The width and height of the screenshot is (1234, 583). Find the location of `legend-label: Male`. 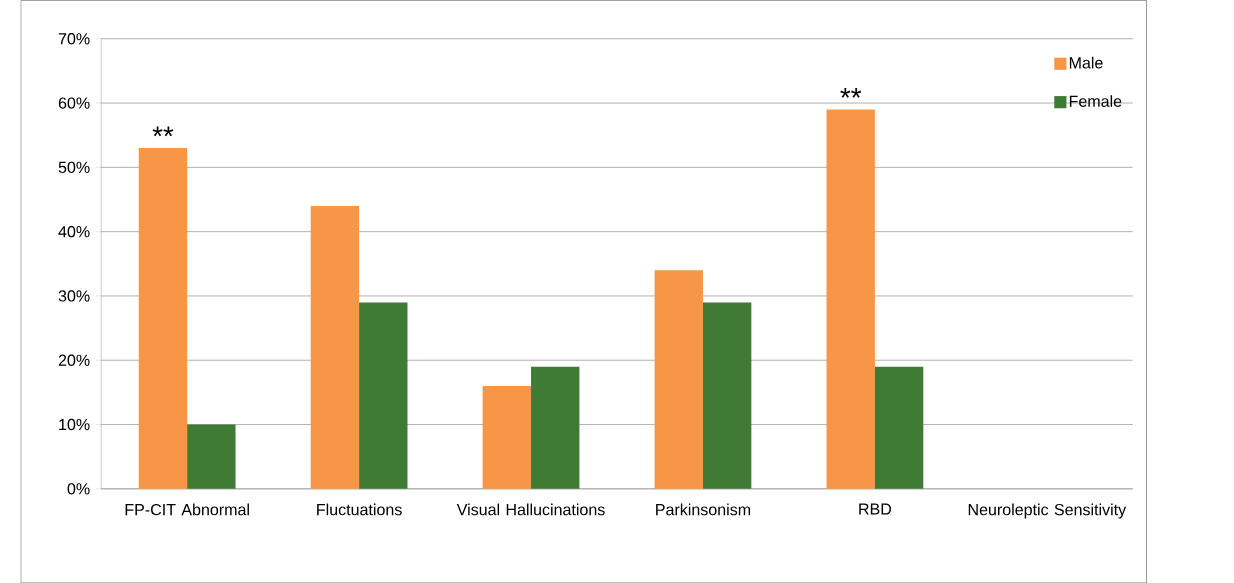

legend-label: Male is located at coordinates (1086, 62).